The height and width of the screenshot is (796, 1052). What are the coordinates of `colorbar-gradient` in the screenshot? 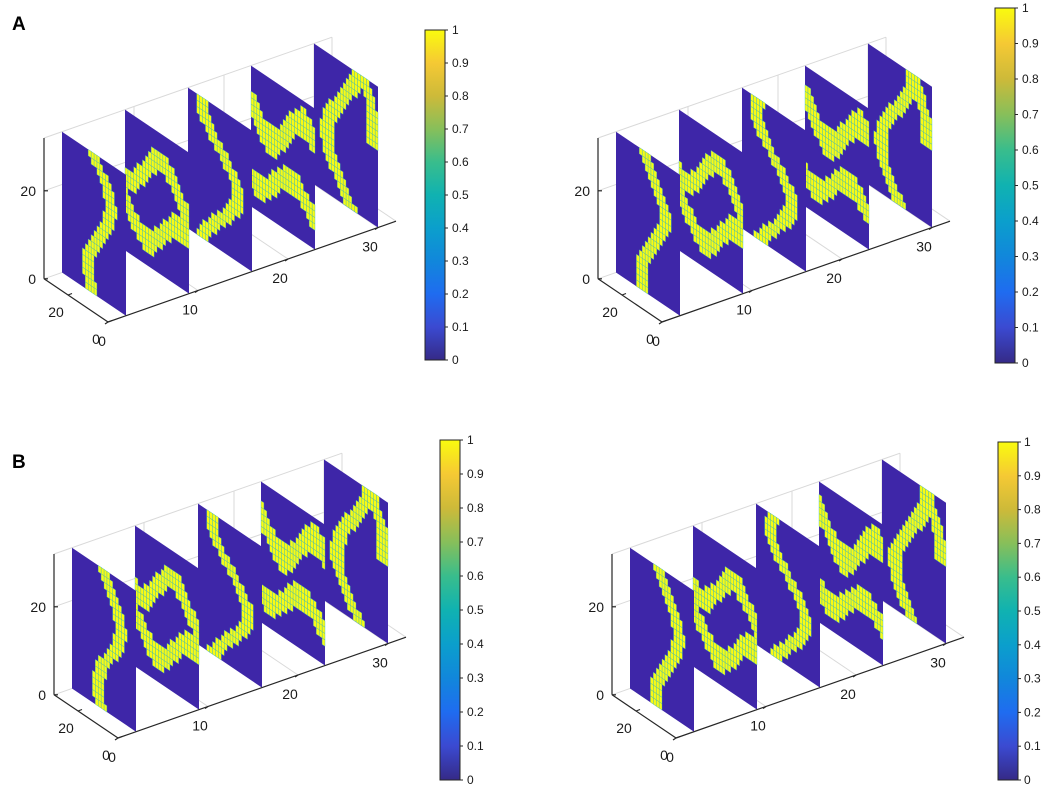 It's located at (450, 610).